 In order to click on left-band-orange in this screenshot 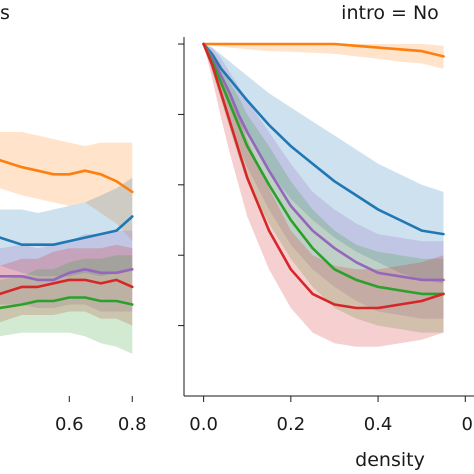, I will do `click(66, 187)`.